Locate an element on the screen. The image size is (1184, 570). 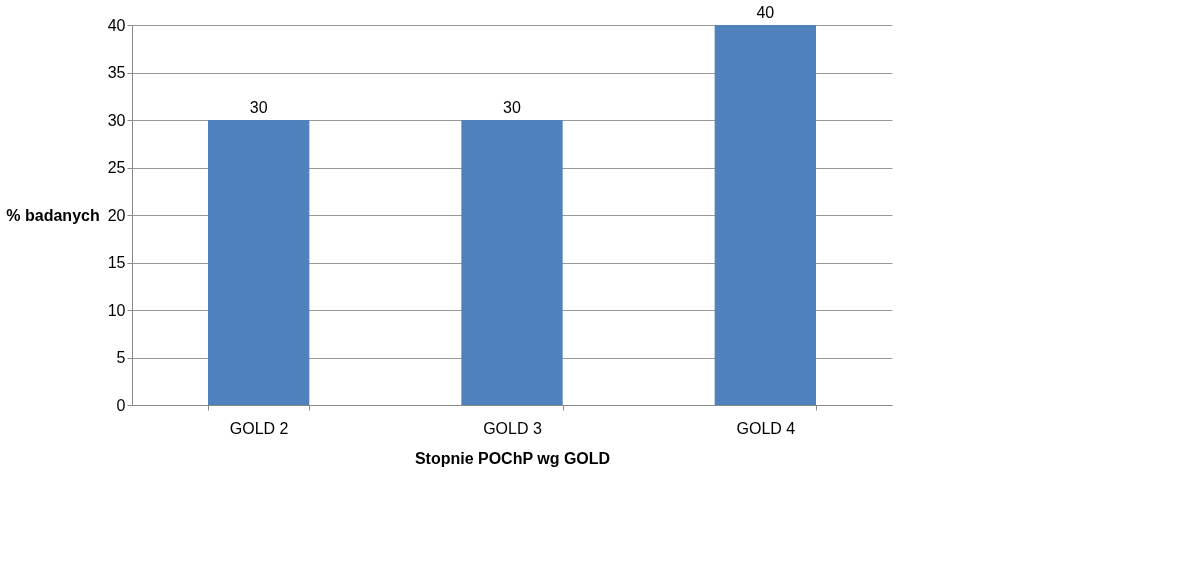
x-tick-label: GOLD 3 is located at coordinates (512, 428).